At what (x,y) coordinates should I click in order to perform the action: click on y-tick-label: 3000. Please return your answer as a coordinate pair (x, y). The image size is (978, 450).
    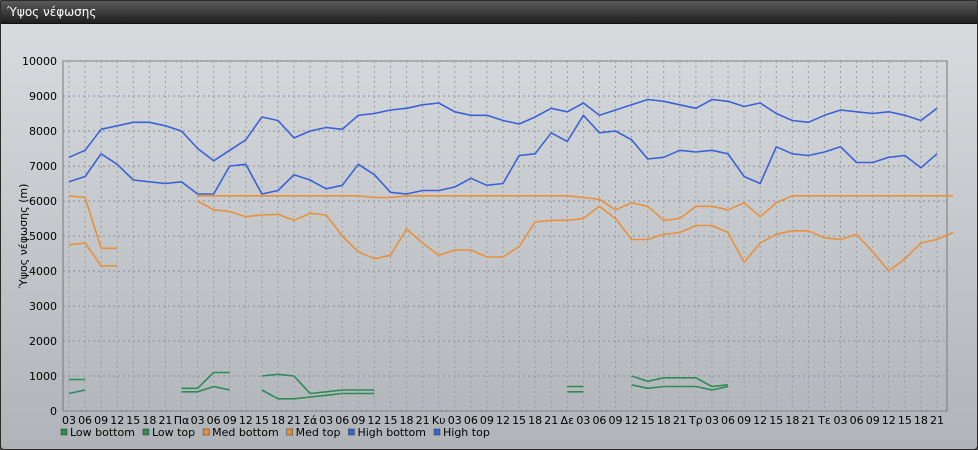
    Looking at the image, I should click on (43, 306).